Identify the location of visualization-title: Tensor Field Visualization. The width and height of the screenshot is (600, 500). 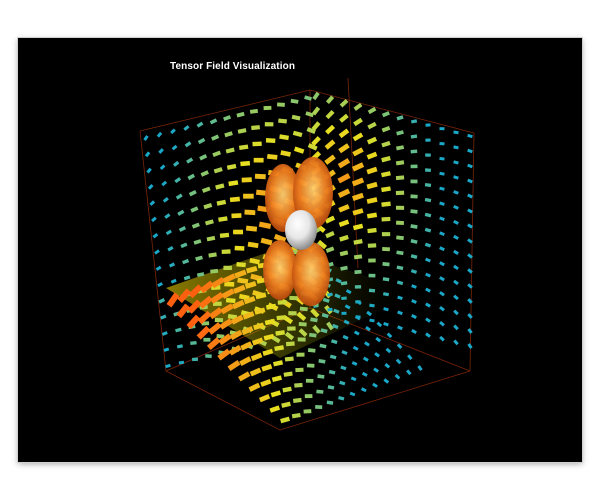
(233, 66).